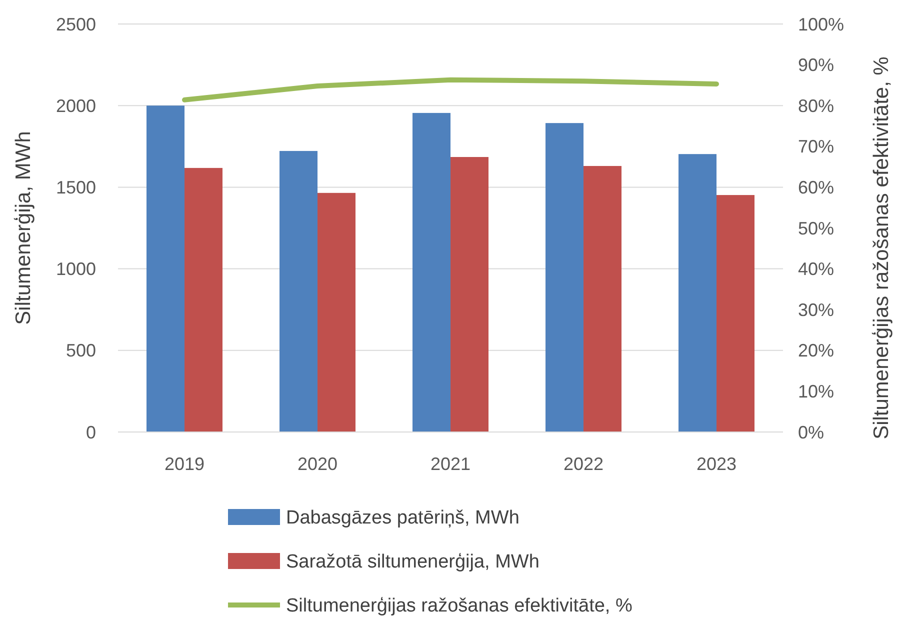 Image resolution: width=897 pixels, height=617 pixels. Describe the element at coordinates (816, 269) in the screenshot. I see `y2-tick-label: 40%` at that location.